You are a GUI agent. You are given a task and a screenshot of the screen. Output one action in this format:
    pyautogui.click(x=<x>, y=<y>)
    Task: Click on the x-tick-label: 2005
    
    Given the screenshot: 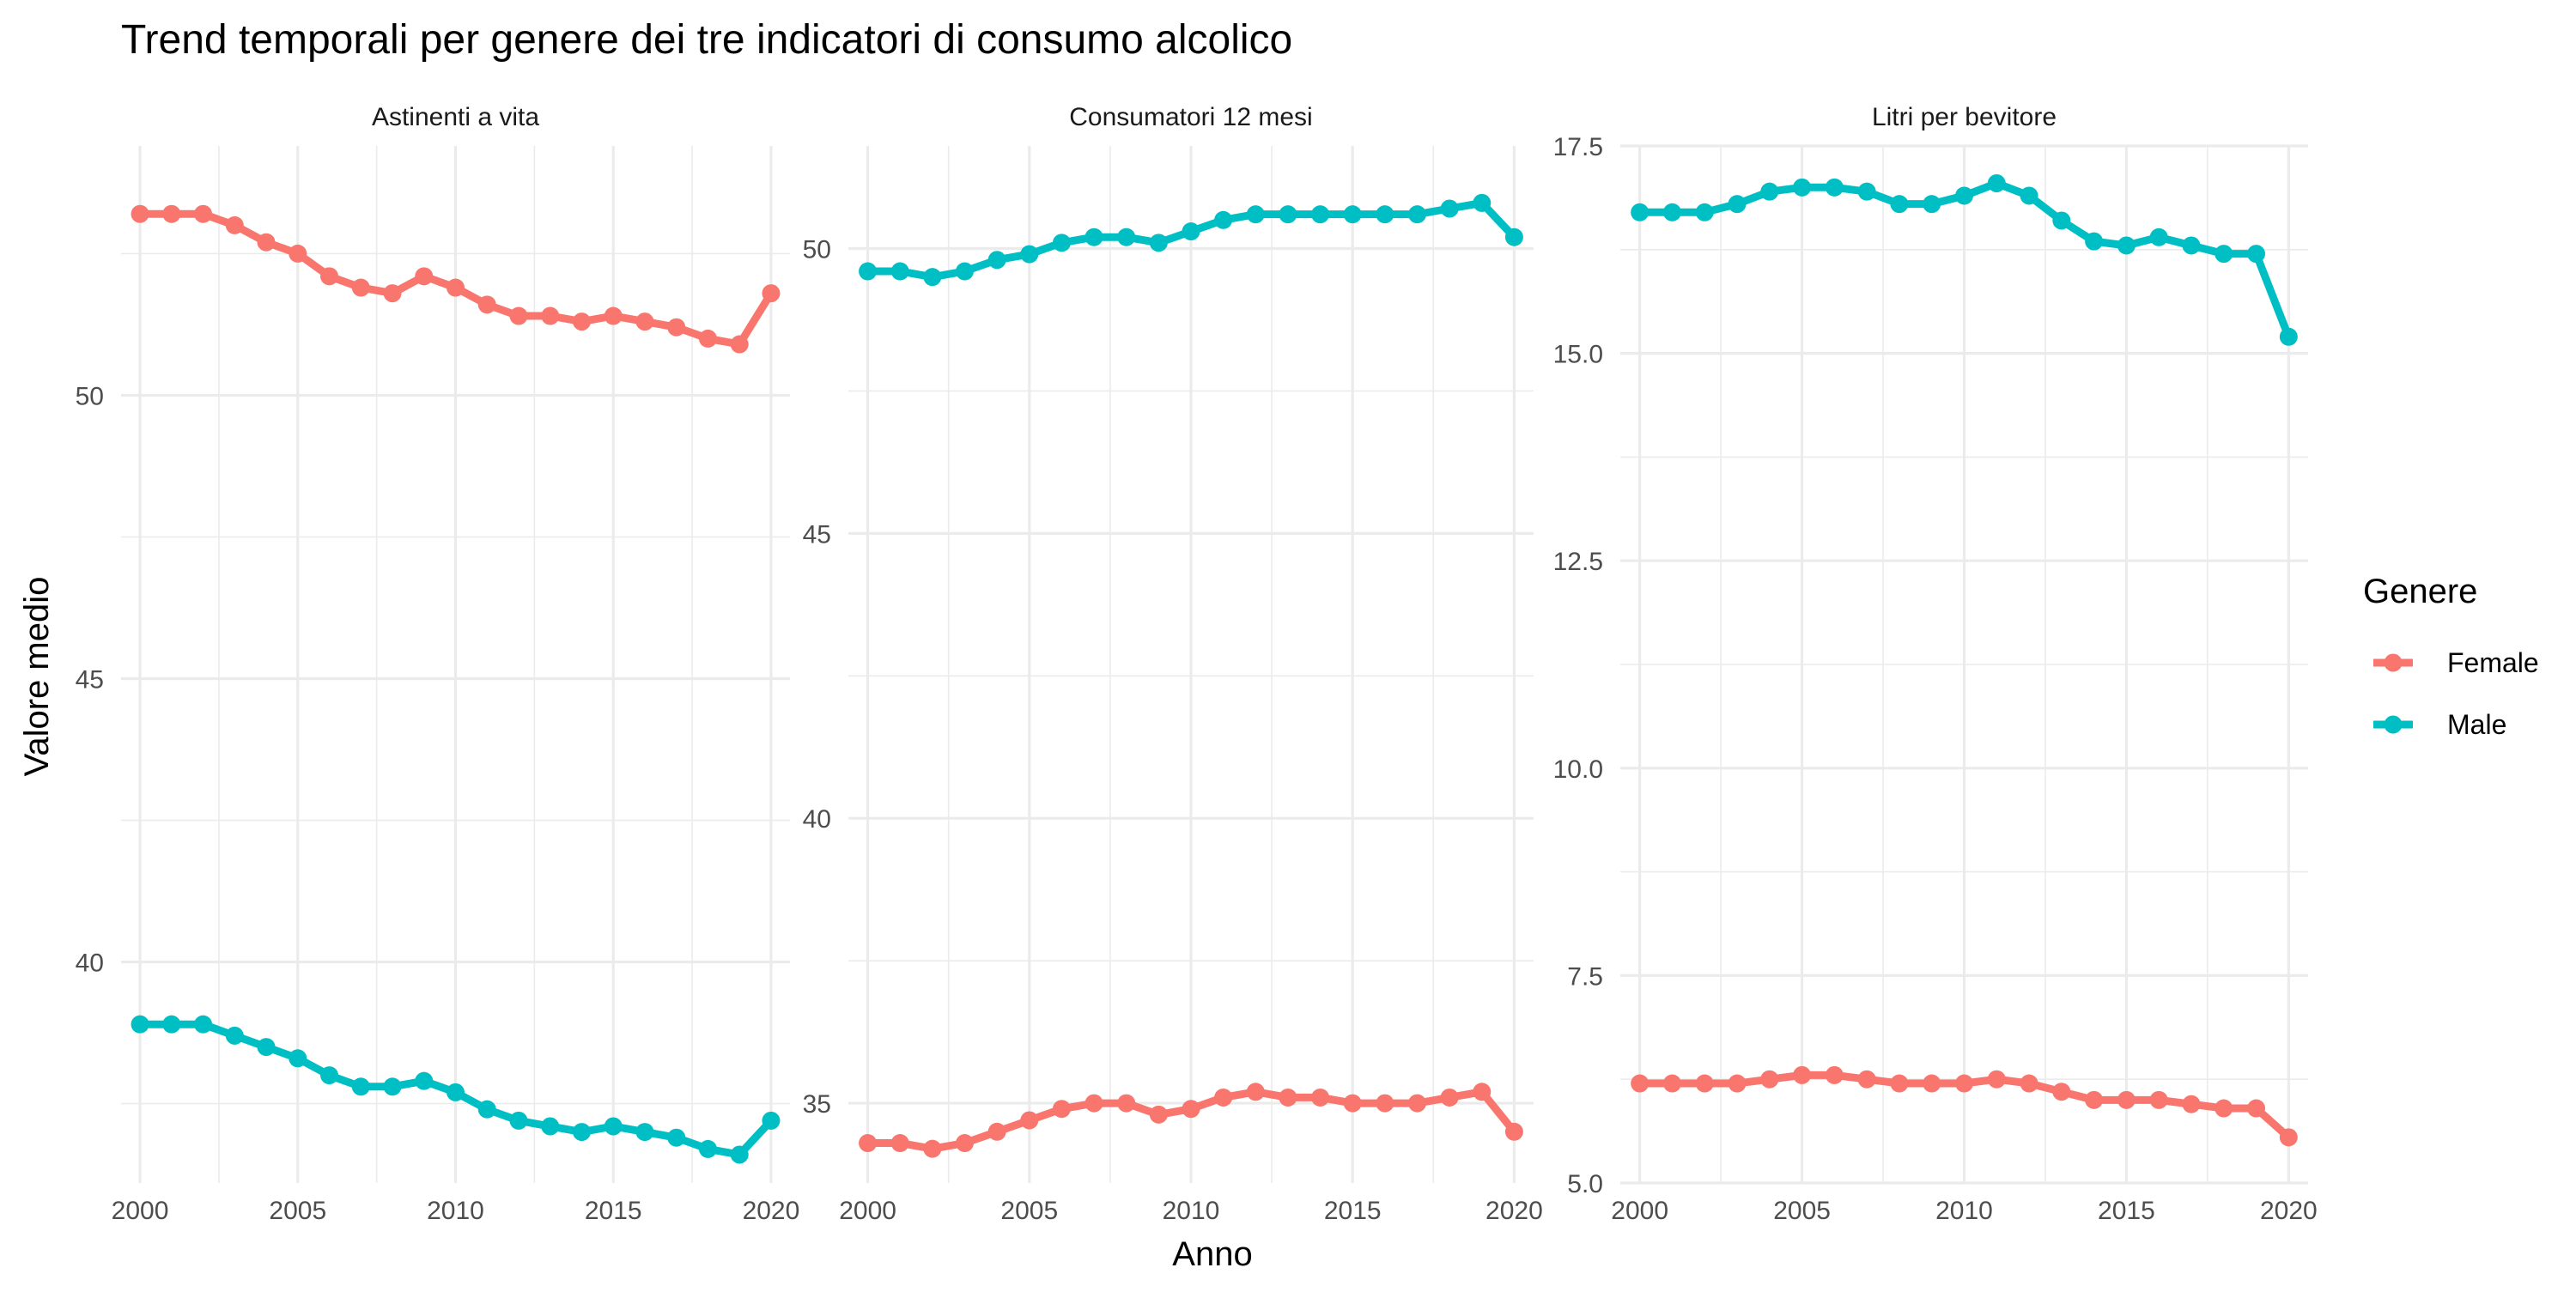 What is the action you would take?
    pyautogui.click(x=1802, y=1211)
    